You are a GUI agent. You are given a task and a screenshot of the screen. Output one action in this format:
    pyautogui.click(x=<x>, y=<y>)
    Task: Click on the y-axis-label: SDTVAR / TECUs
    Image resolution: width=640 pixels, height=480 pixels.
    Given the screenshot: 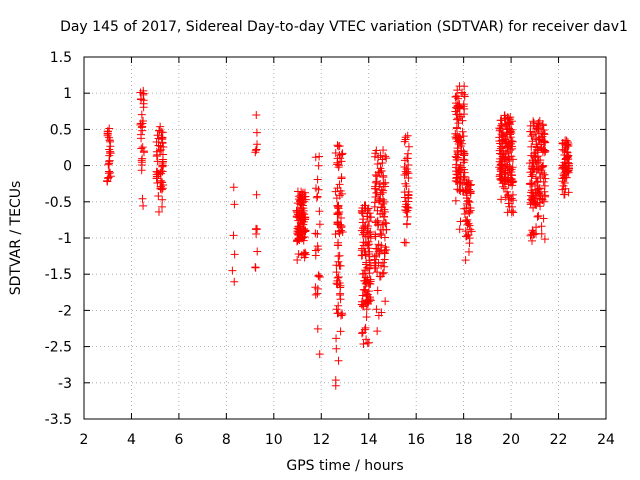 What is the action you would take?
    pyautogui.click(x=16, y=238)
    